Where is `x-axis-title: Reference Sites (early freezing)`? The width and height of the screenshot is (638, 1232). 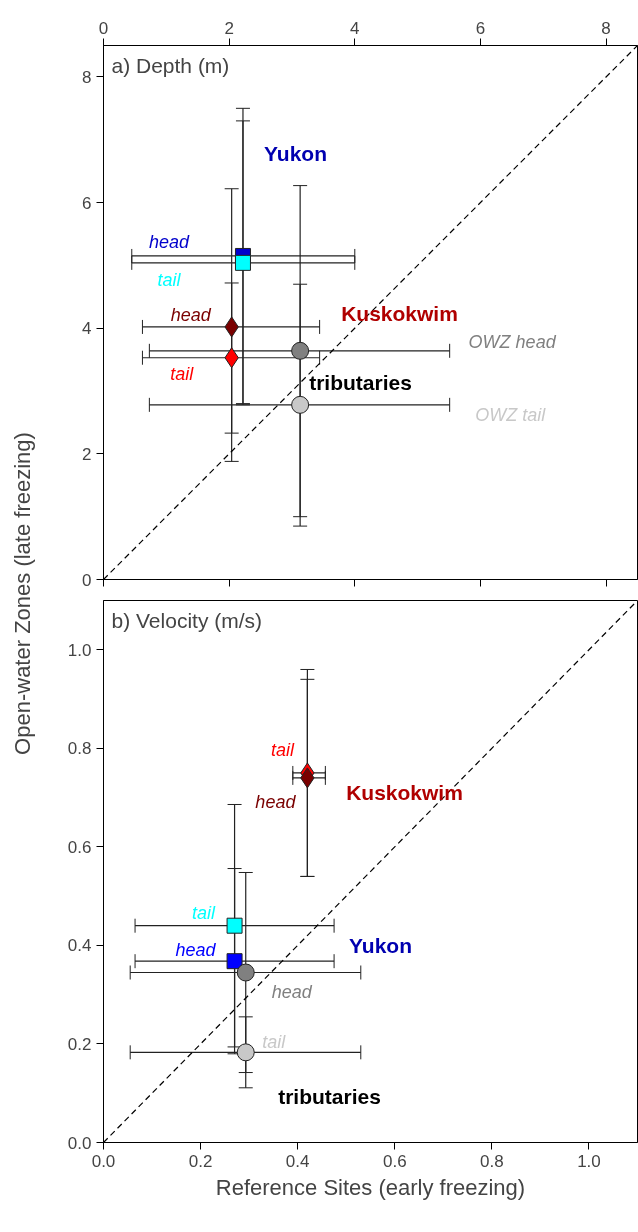 x-axis-title: Reference Sites (early freezing) is located at coordinates (370, 1187).